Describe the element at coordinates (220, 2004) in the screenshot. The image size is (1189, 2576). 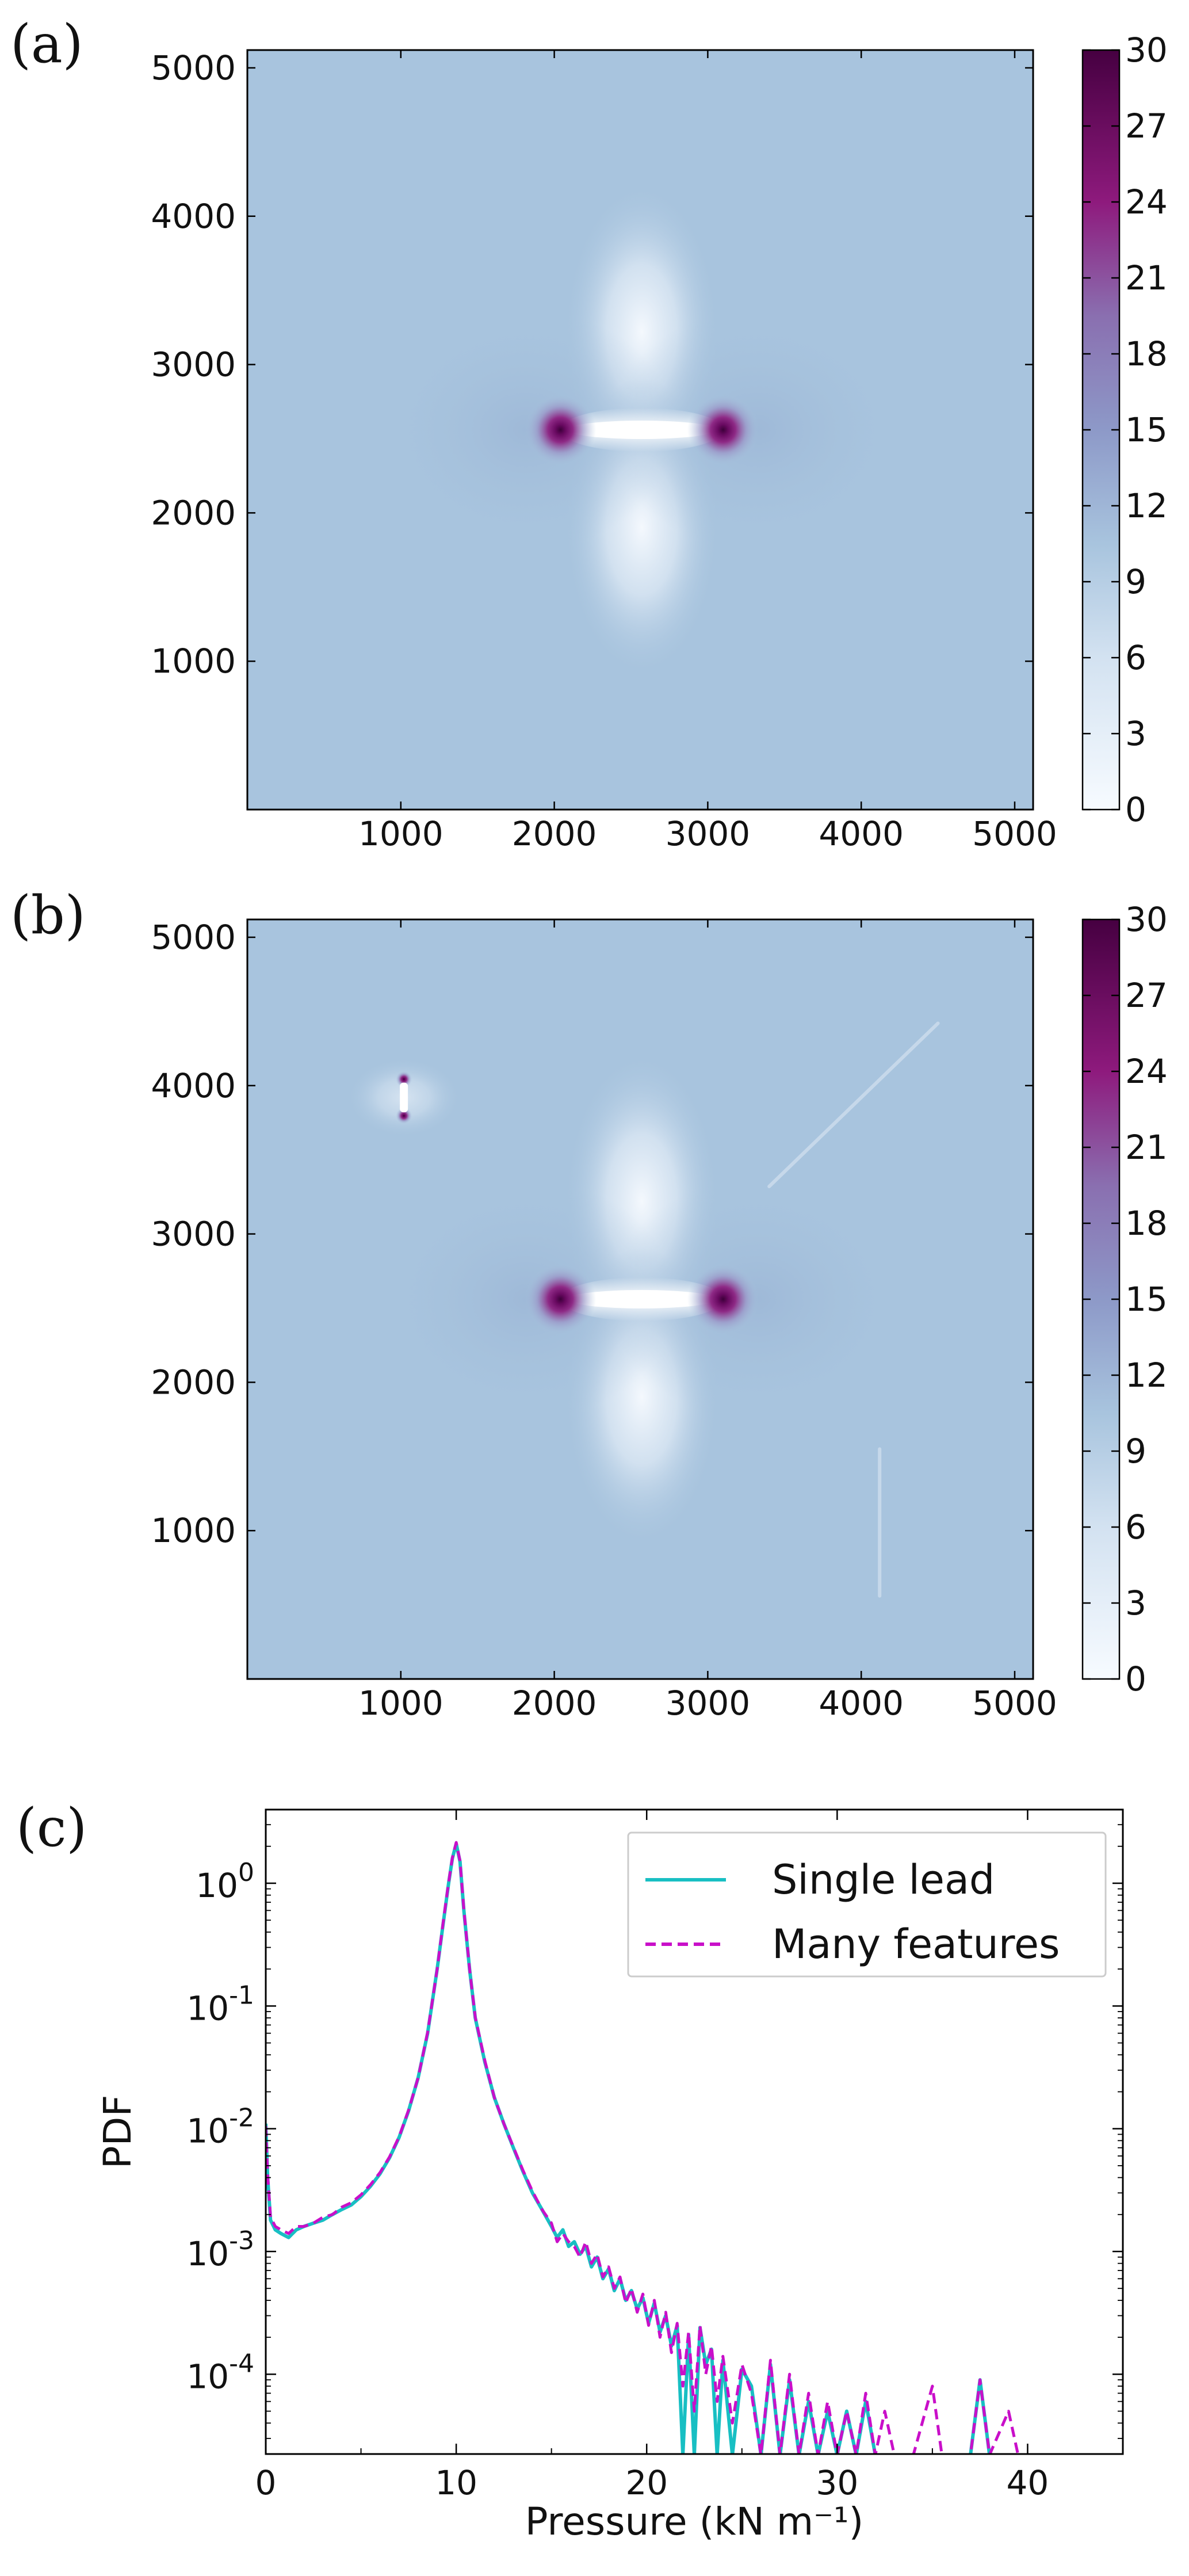
I see `y-tick-label: 10⁻¹` at that location.